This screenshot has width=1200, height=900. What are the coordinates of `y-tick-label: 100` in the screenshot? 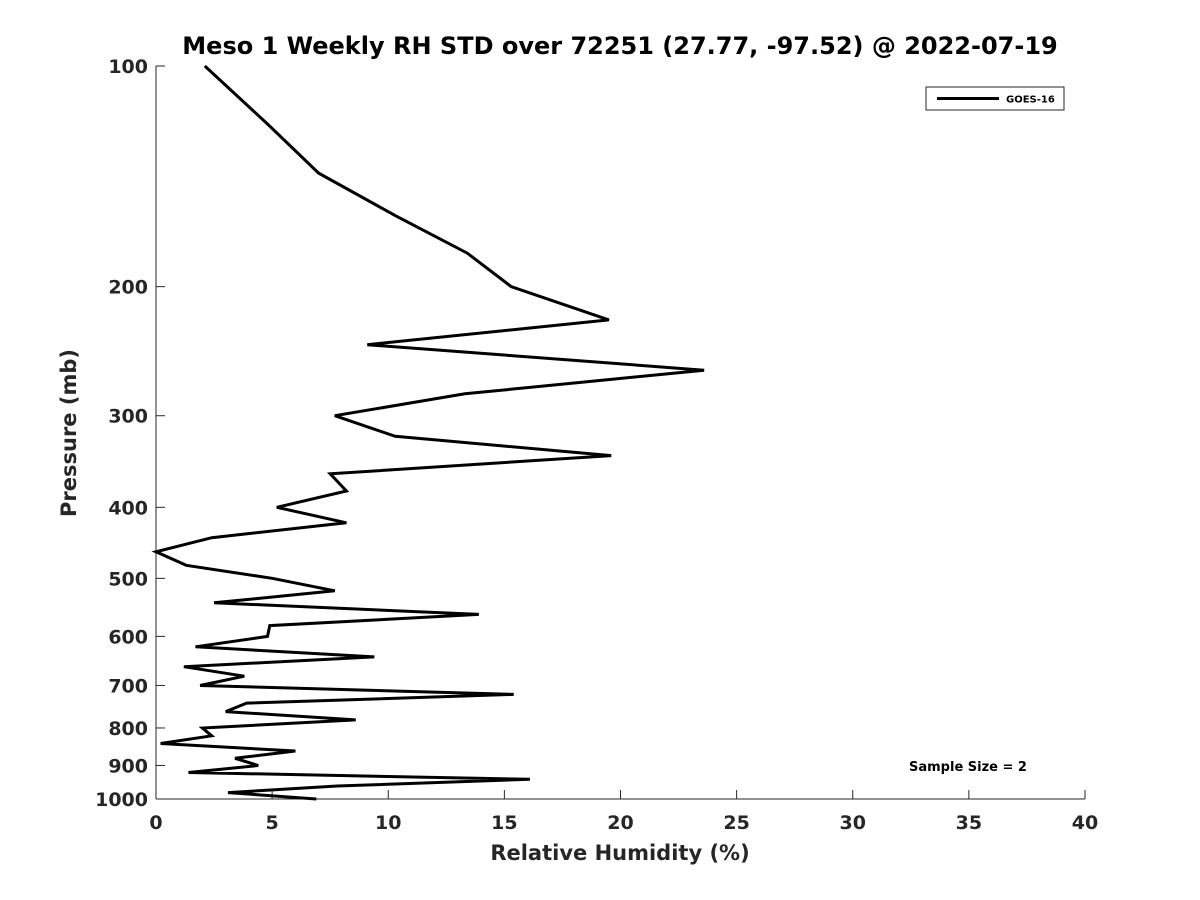 It's located at (128, 67).